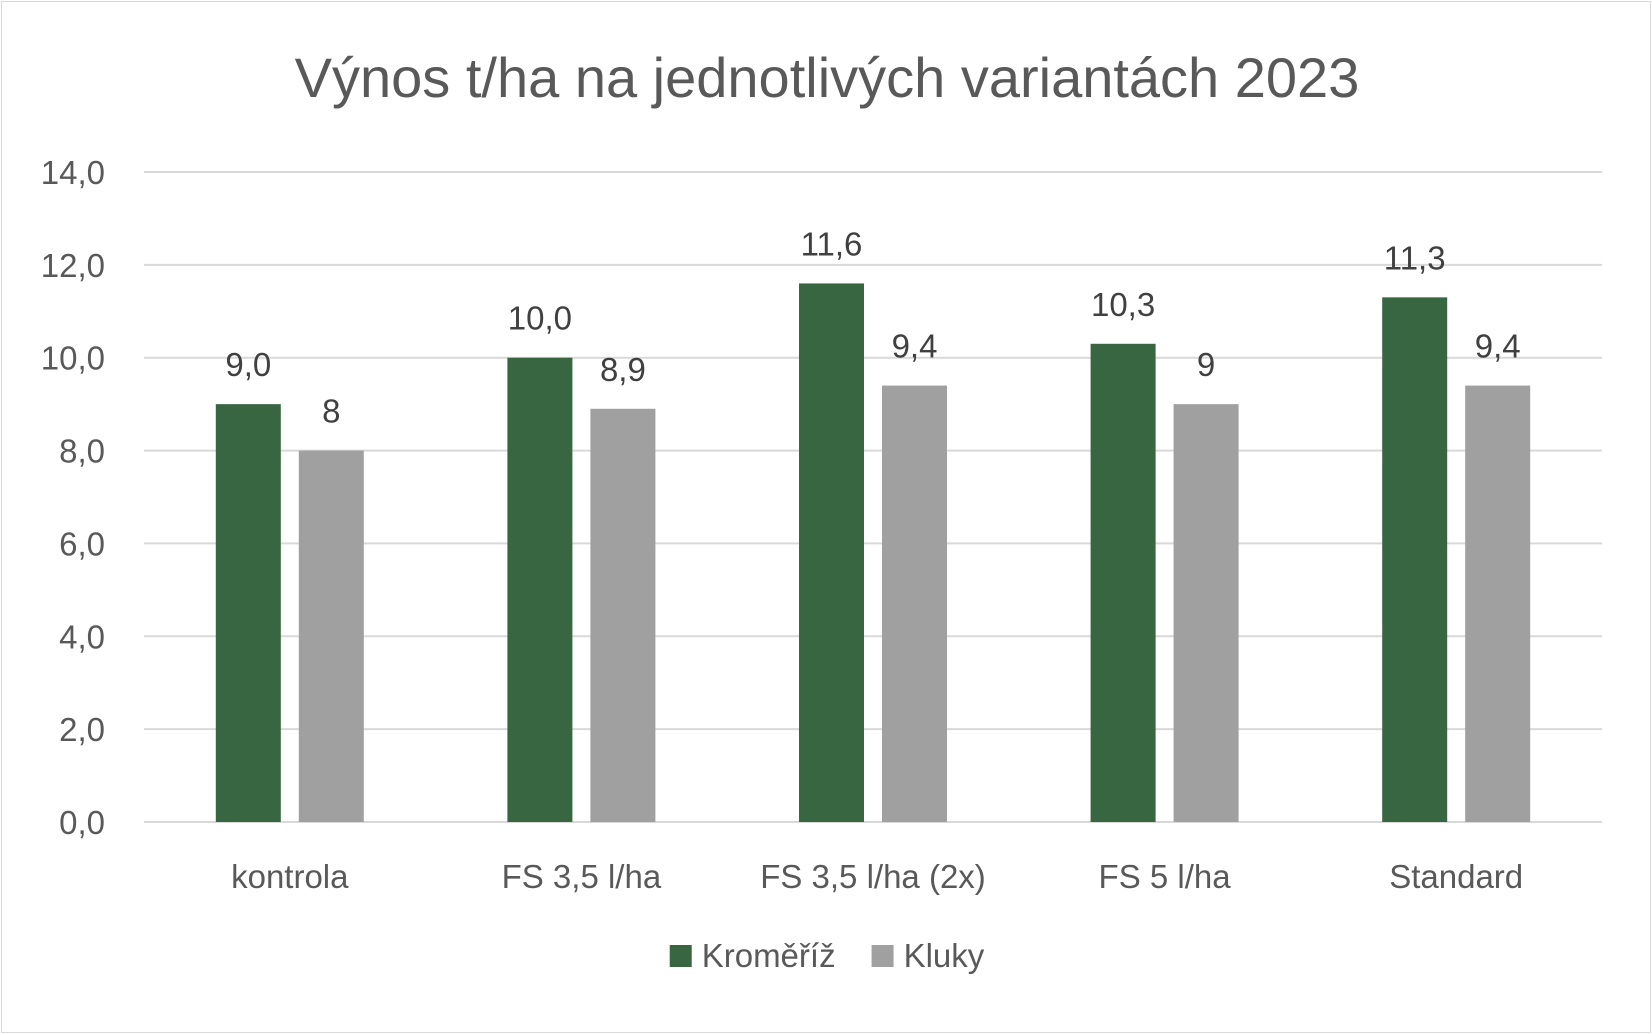 This screenshot has height=1035, width=1652. Describe the element at coordinates (73, 497) in the screenshot. I see `y-axis-tick-labels: 0,0 2,0 4,0 6,0 8,0 10,0 12,0 14,0` at that location.